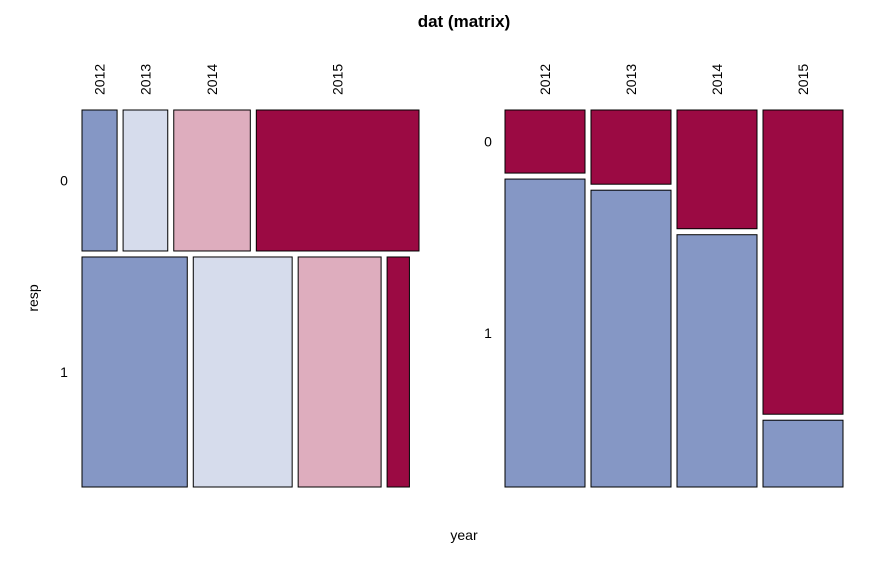 This screenshot has width=888, height=564. What do you see at coordinates (631, 147) in the screenshot?
I see `tile-right-2013-resp0` at bounding box center [631, 147].